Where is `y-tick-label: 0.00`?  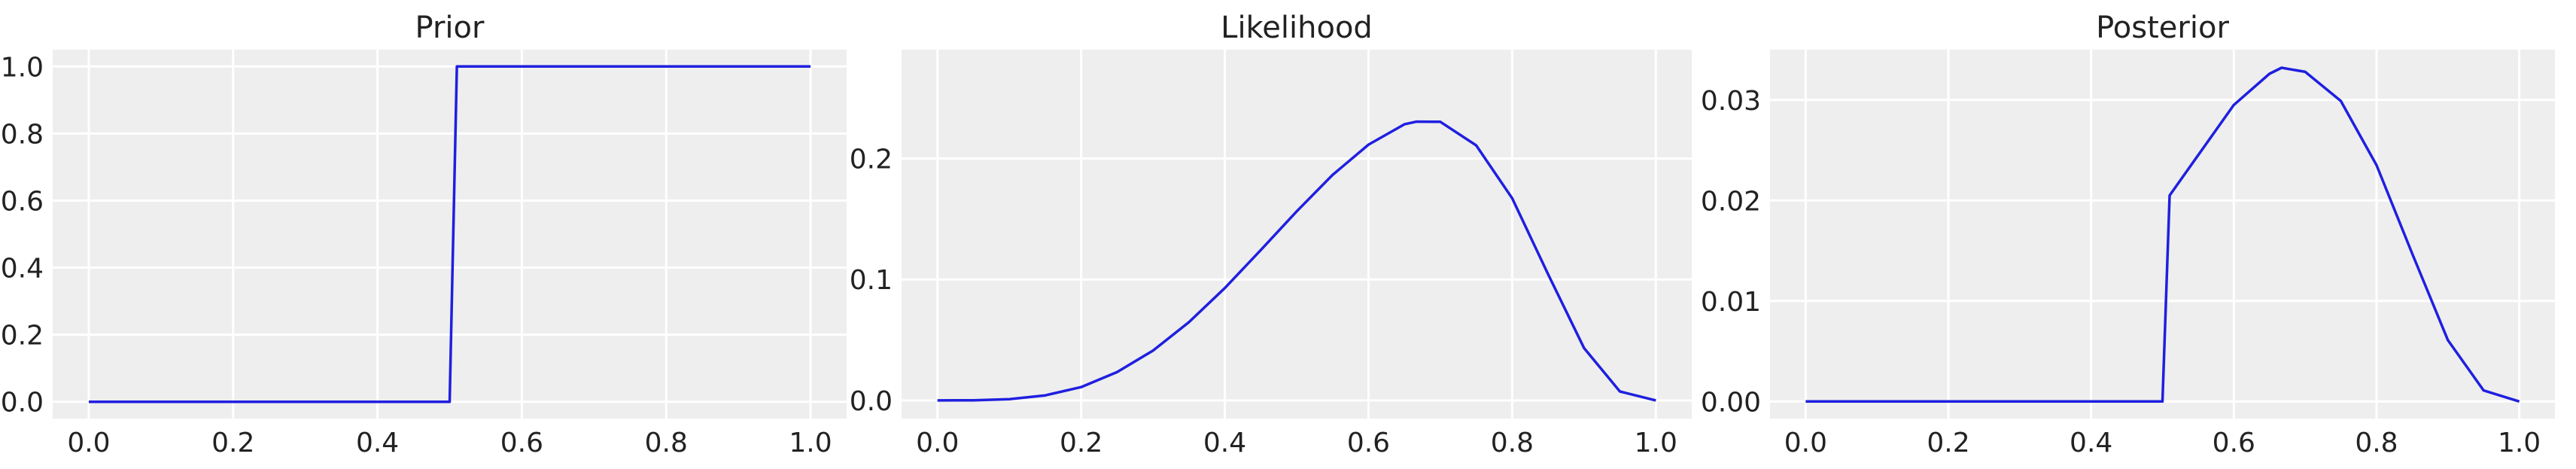
y-tick-label: 0.00 is located at coordinates (1731, 402).